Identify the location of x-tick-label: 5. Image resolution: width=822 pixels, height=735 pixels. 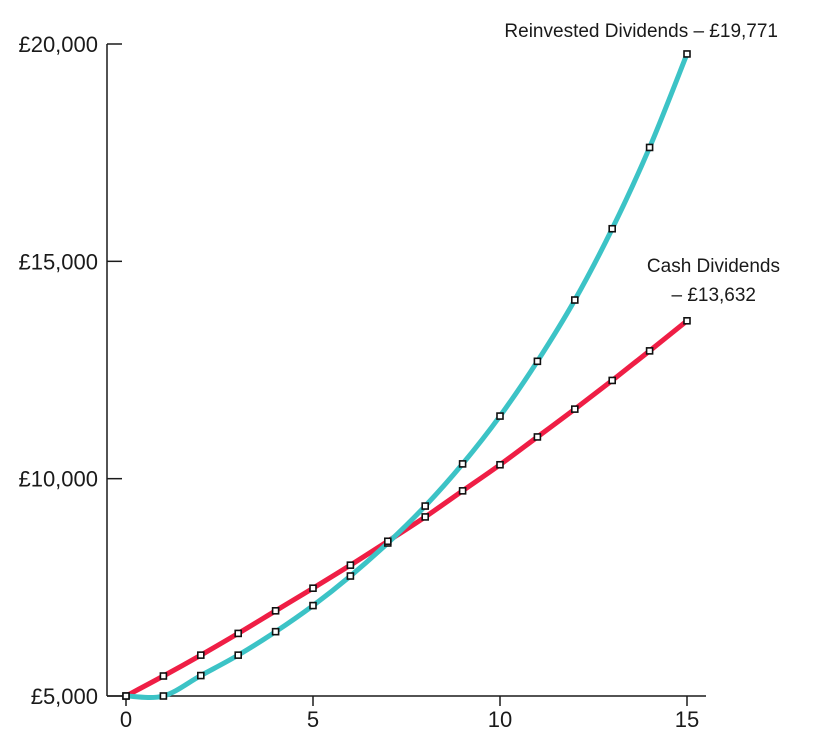
(313, 719).